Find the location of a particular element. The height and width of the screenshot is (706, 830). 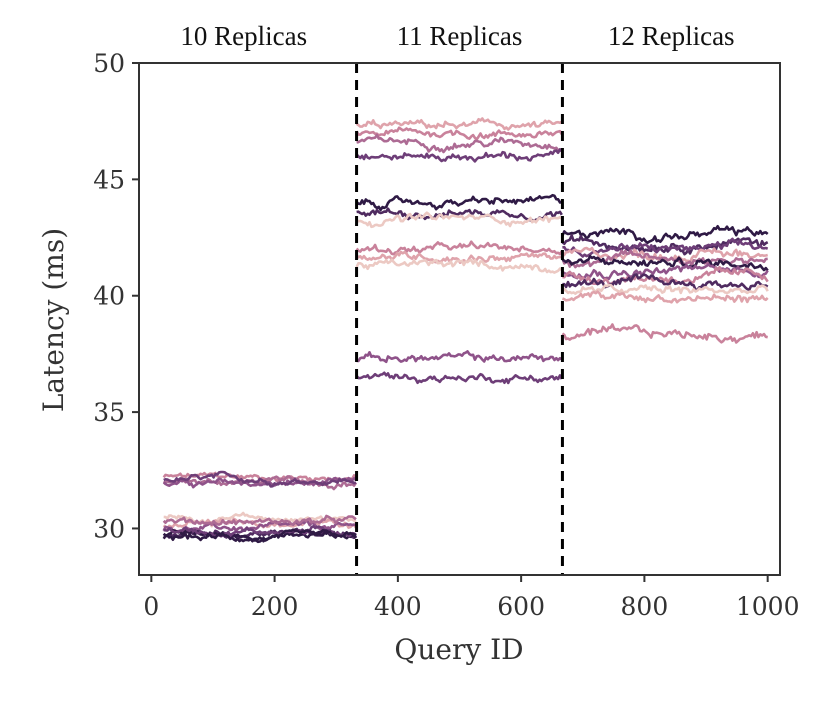

region-label-10: 10 Replicas is located at coordinates (243, 36).